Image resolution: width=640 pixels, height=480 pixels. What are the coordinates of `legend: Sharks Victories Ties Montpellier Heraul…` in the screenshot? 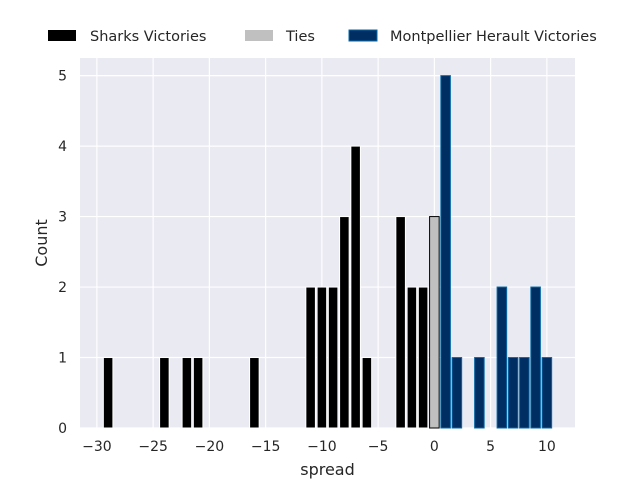 It's located at (322, 37).